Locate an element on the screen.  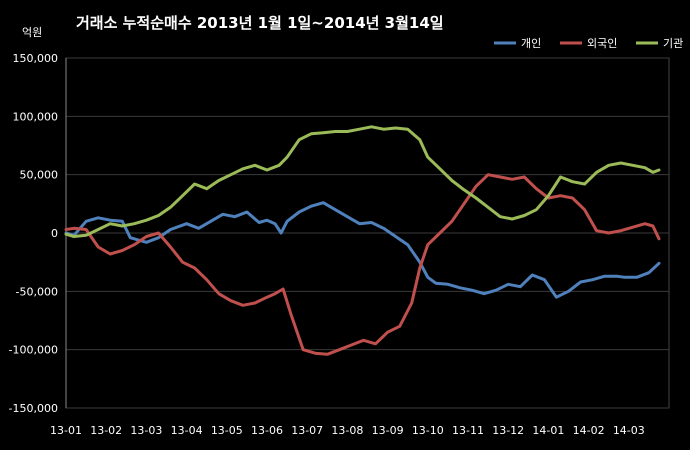
y-axis-unit-label: 억원 is located at coordinates (32, 32).